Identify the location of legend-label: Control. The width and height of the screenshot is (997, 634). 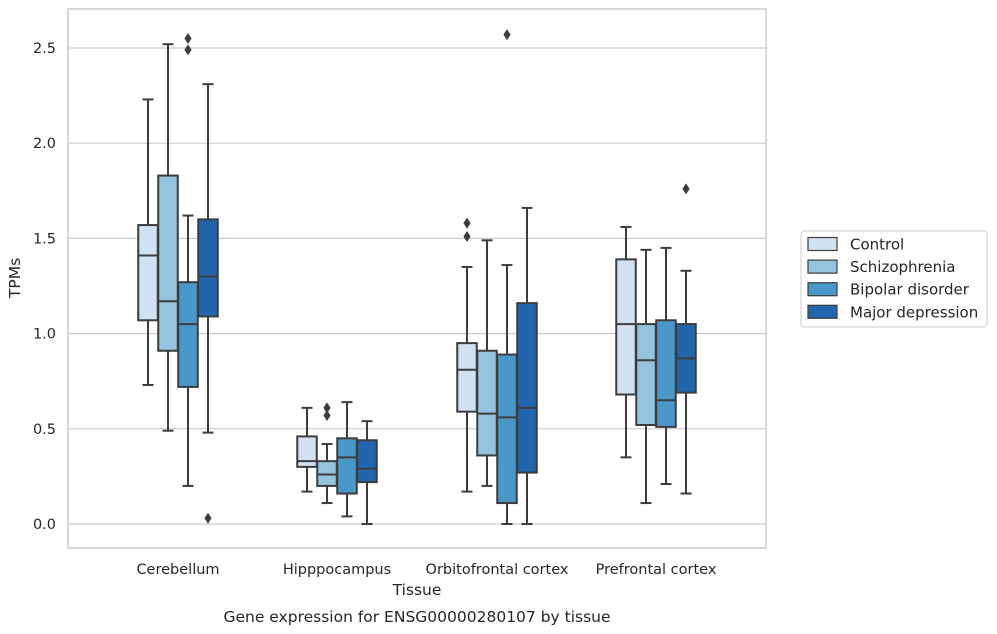
(877, 245).